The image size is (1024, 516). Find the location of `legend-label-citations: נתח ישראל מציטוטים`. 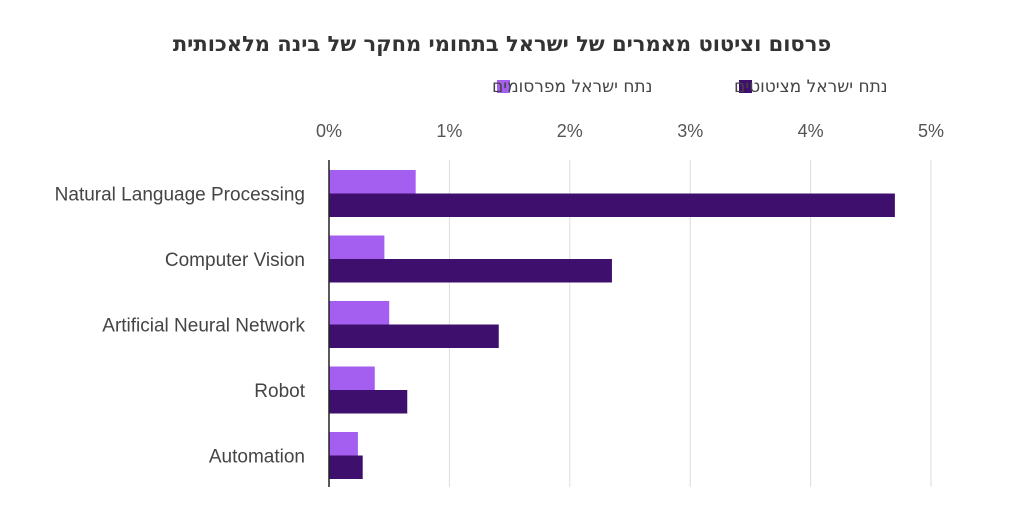

legend-label-citations: נתח ישראל מציטוטים is located at coordinates (811, 87).